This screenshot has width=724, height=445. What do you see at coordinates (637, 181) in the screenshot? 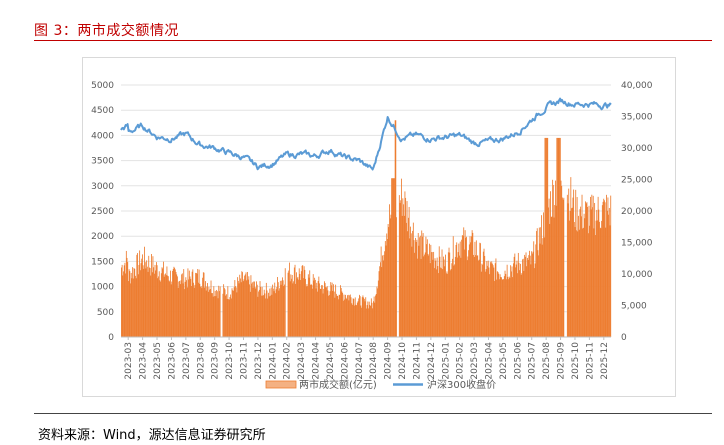
I see `y-right-tick-label: 25,000` at bounding box center [637, 181].